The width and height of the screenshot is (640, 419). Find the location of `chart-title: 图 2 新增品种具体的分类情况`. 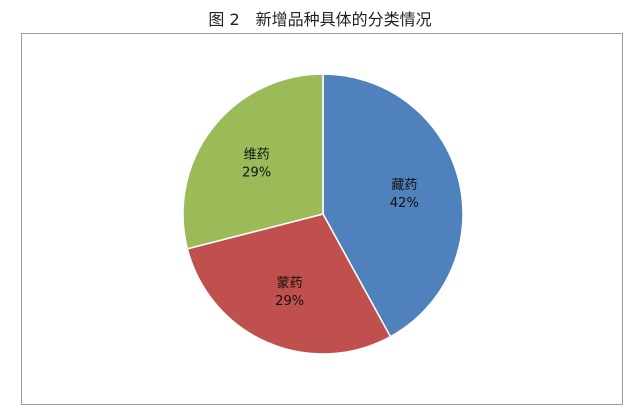

chart-title: 图 2 新增品种具体的分类情况 is located at coordinates (320, 19).